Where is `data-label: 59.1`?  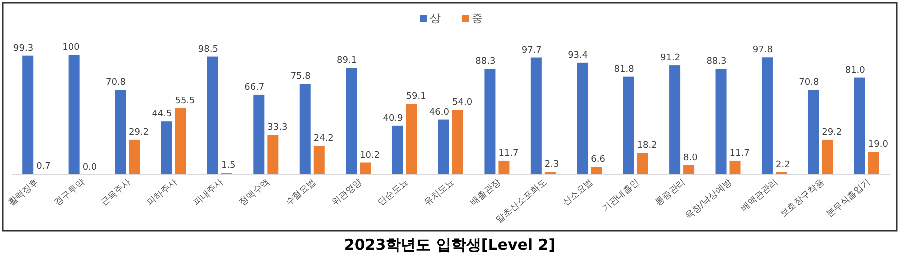 data-label: 59.1 is located at coordinates (416, 97).